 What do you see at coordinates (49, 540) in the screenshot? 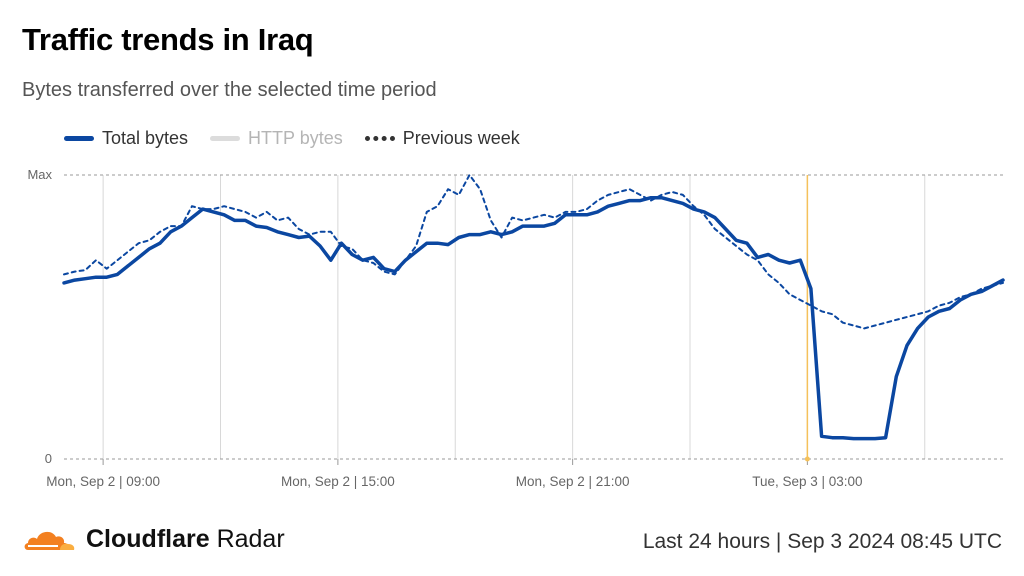
I see `cloudflare-logo-icon` at bounding box center [49, 540].